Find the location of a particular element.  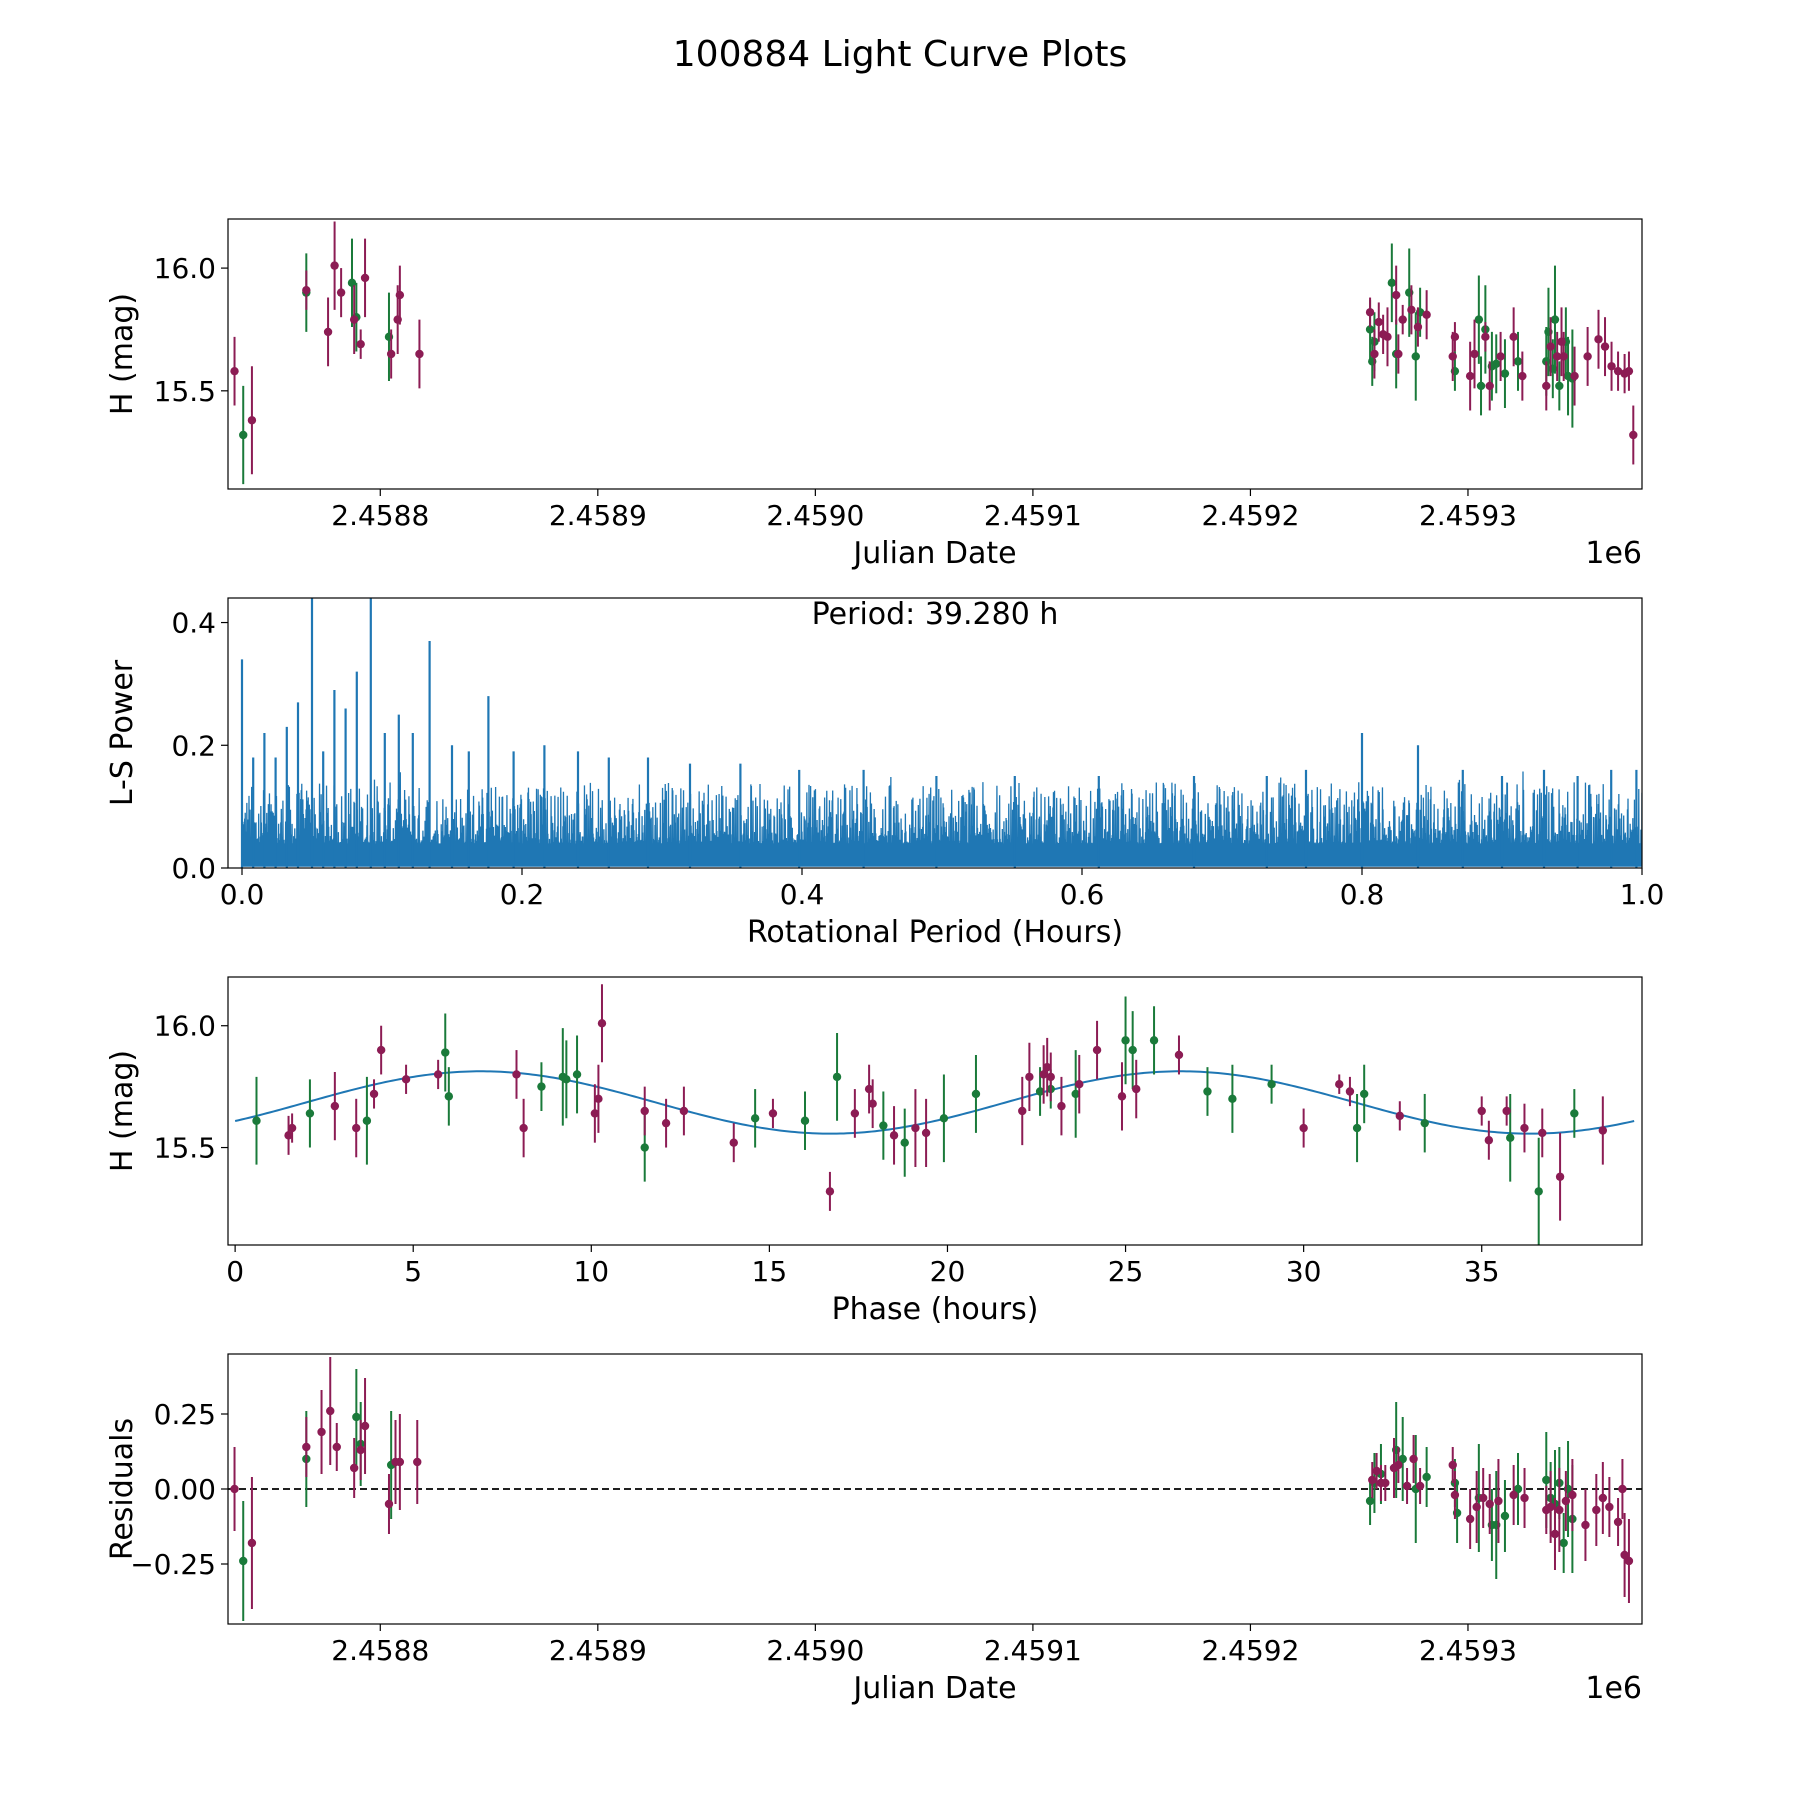

x-tick-label: 1.0 is located at coordinates (1642, 894).